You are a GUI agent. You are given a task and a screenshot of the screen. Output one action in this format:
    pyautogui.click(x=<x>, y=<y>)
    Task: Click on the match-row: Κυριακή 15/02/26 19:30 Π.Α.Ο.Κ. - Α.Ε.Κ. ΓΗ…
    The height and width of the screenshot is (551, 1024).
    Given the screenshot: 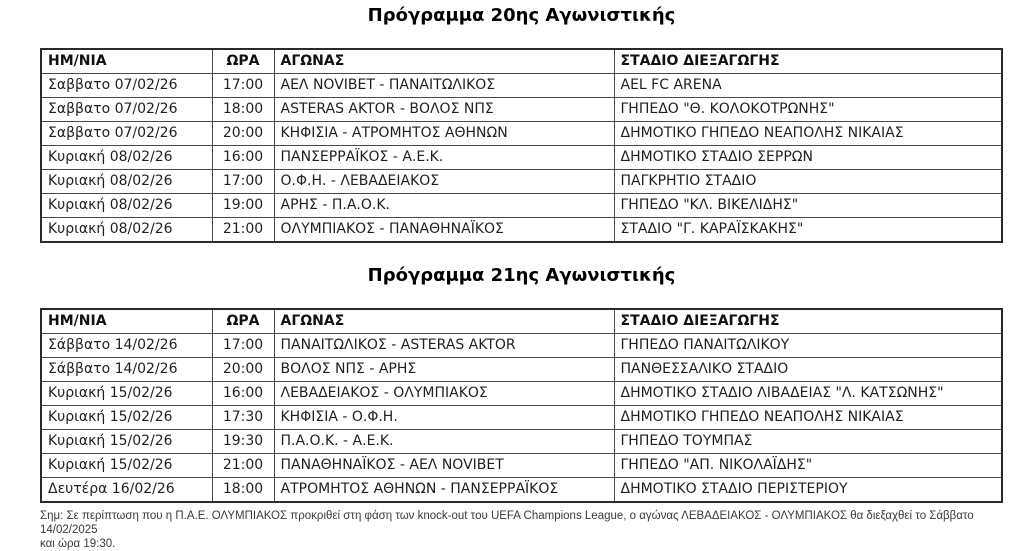 What is the action you would take?
    pyautogui.click(x=521, y=441)
    